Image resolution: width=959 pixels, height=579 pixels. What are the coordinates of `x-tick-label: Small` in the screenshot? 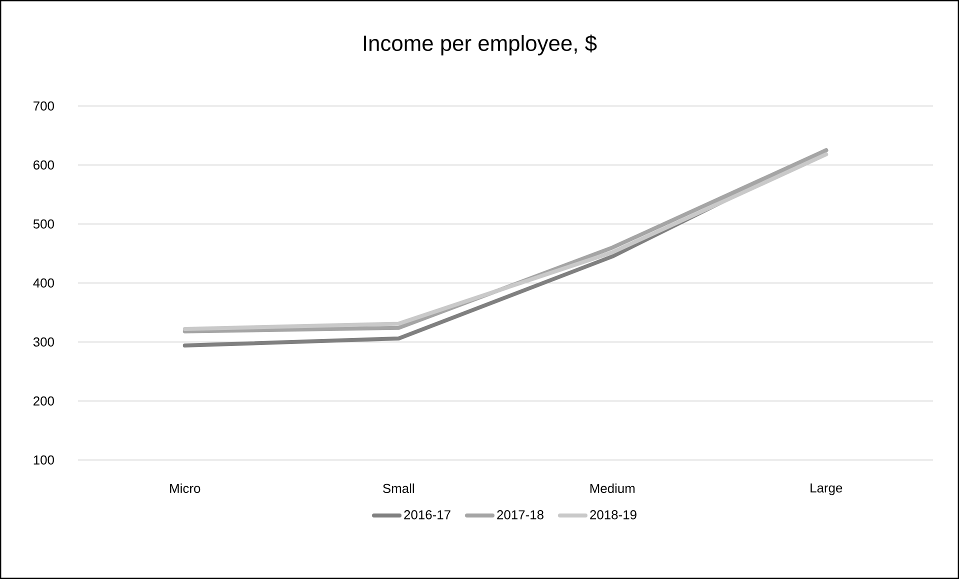 It's located at (398, 489).